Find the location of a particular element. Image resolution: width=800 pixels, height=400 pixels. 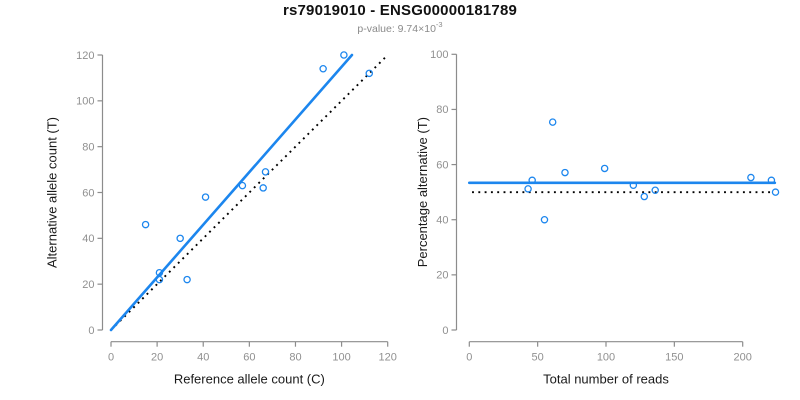

x-tick-label: 120 is located at coordinates (388, 358).